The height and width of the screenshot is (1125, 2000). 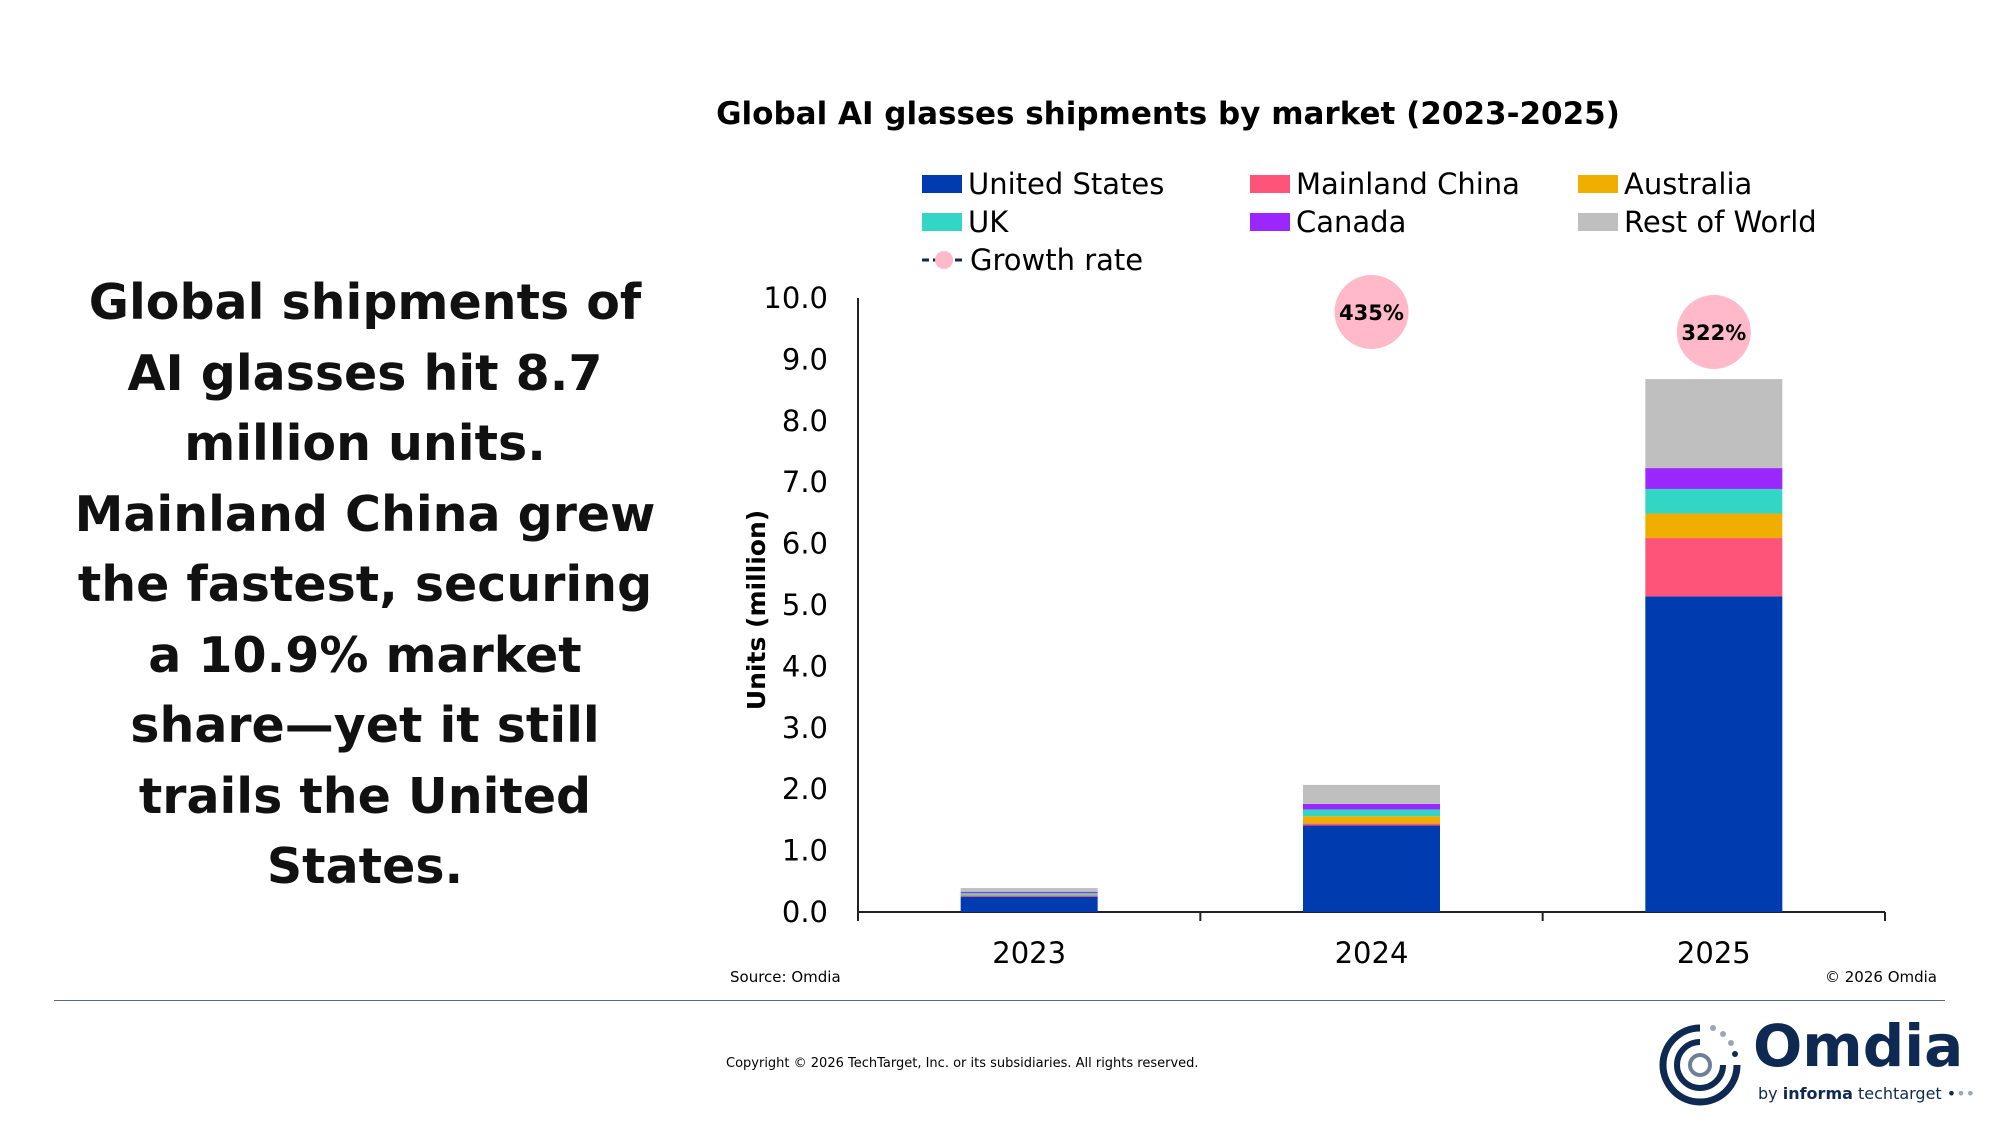 What do you see at coordinates (1029, 953) in the screenshot?
I see `x-tick-label: 2023` at bounding box center [1029, 953].